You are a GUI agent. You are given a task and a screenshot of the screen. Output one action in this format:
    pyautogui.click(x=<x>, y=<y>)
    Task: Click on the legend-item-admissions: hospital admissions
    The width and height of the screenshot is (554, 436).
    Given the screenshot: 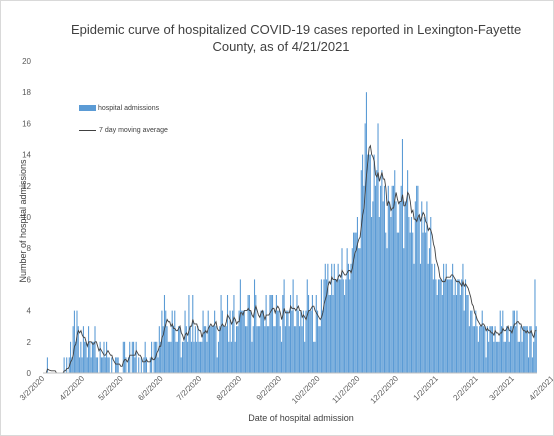 What is the action you would take?
    pyautogui.click(x=119, y=108)
    